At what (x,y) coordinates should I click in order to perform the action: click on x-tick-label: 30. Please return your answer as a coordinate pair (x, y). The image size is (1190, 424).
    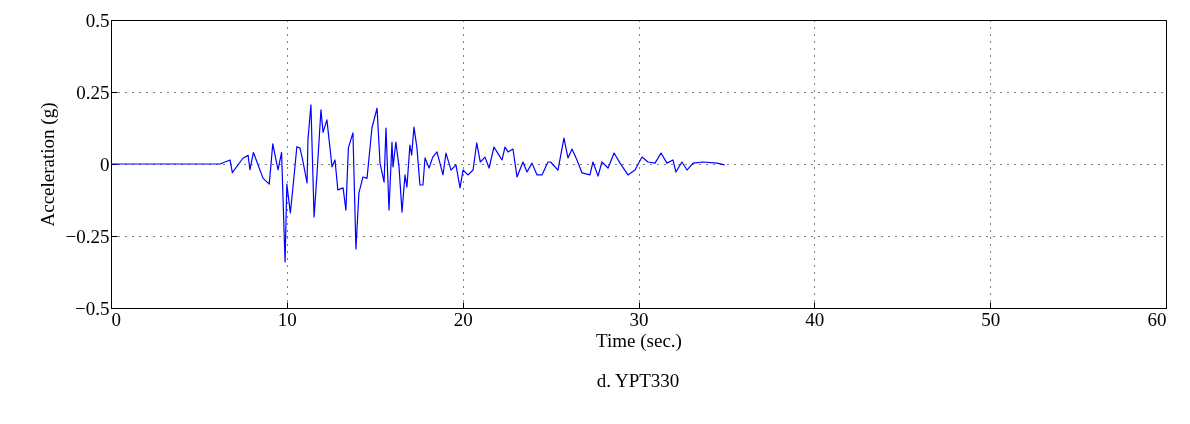
    Looking at the image, I should click on (639, 319).